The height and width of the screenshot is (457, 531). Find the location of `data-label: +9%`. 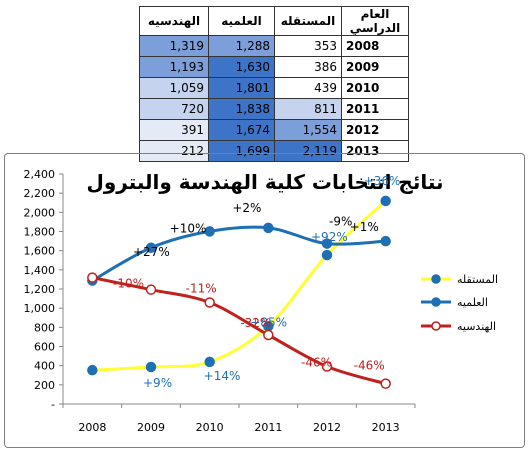

data-label: +9% is located at coordinates (157, 383).